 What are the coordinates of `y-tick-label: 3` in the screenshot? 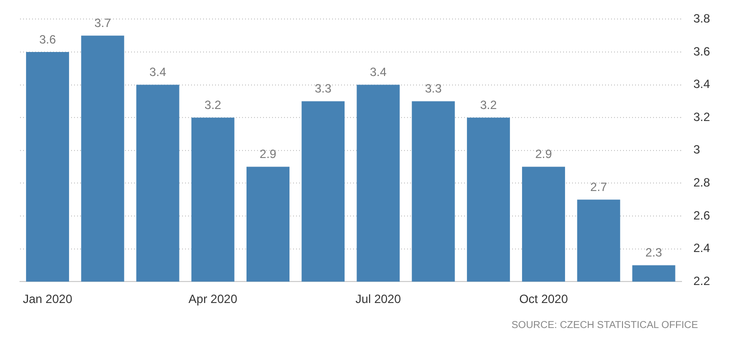 It's located at (696, 149).